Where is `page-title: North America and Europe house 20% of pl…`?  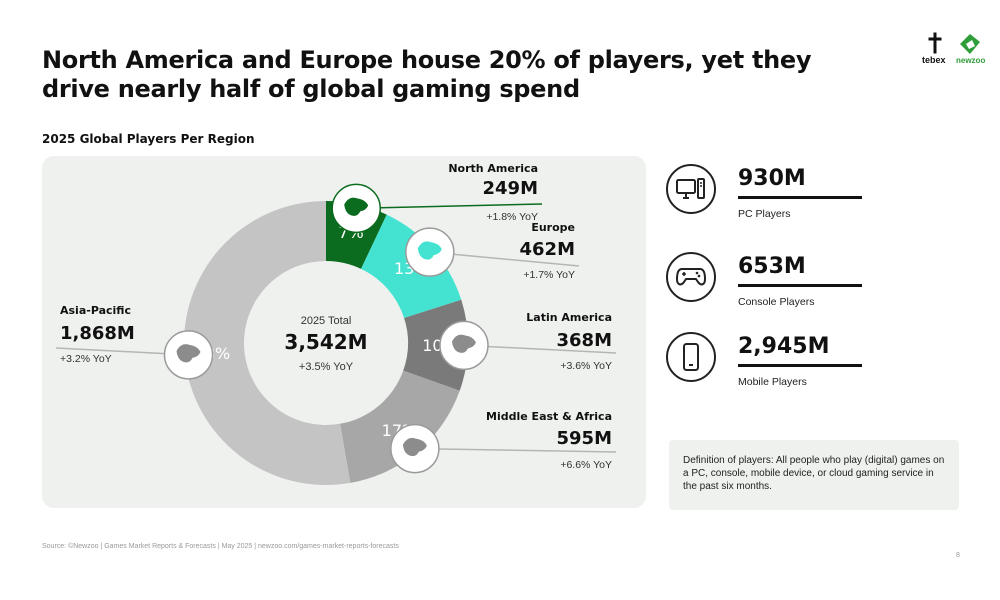 page-title: North America and Europe house 20% of pl… is located at coordinates (427, 74).